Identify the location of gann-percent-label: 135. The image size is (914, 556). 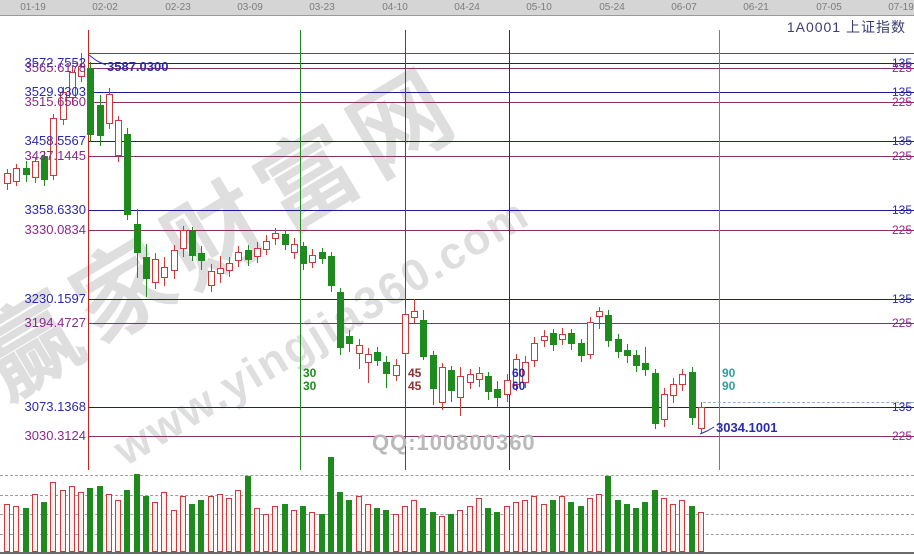
(901, 62).